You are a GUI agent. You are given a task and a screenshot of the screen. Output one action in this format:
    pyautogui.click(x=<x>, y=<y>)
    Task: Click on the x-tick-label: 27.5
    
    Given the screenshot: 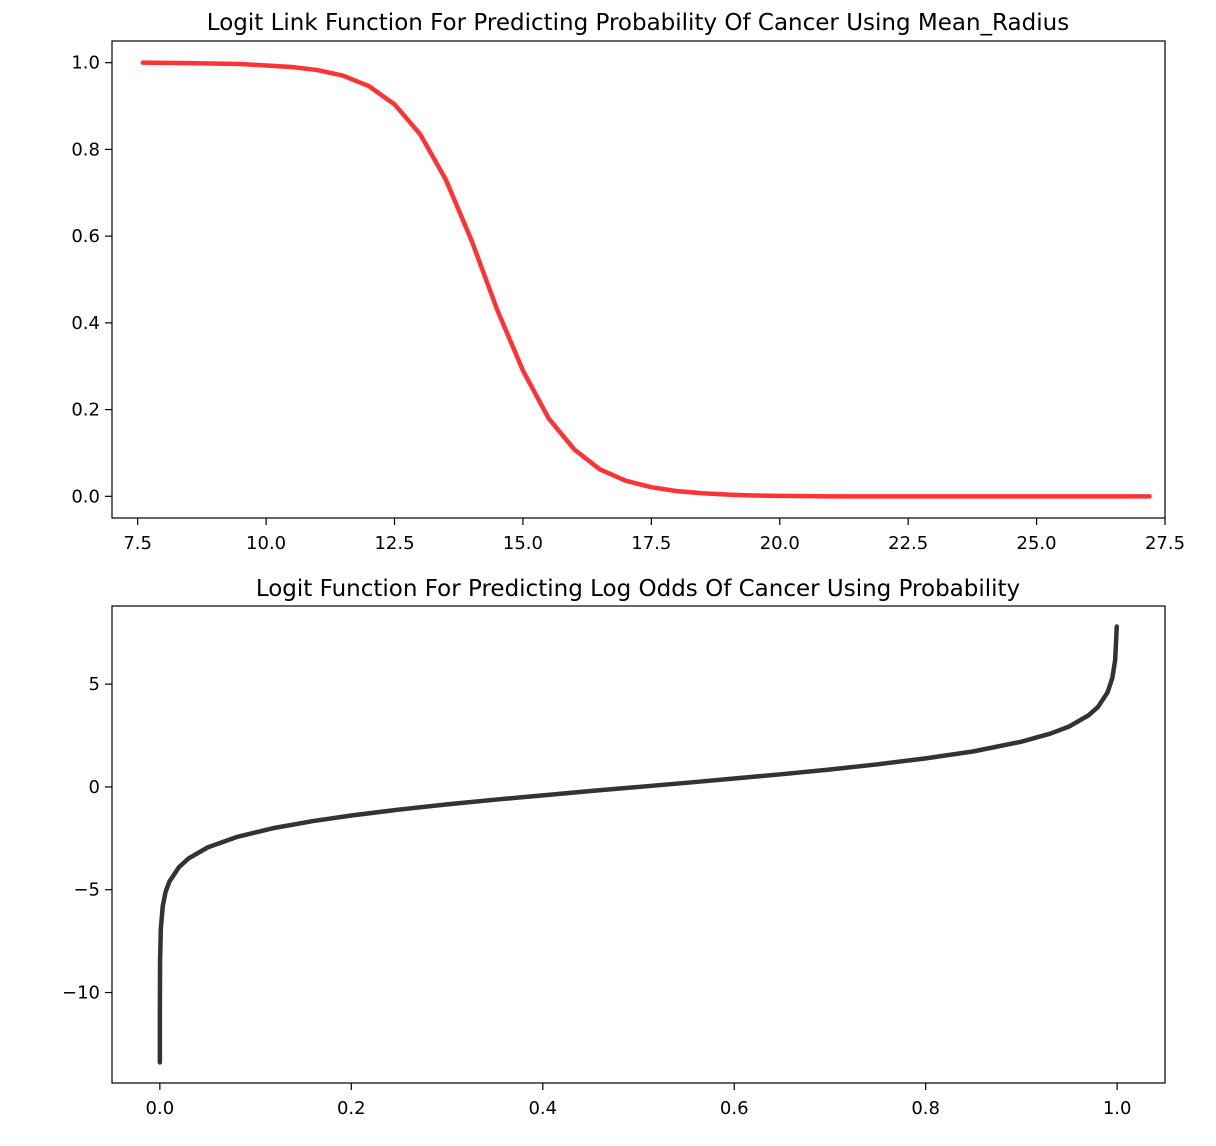 What is the action you would take?
    pyautogui.click(x=1165, y=543)
    